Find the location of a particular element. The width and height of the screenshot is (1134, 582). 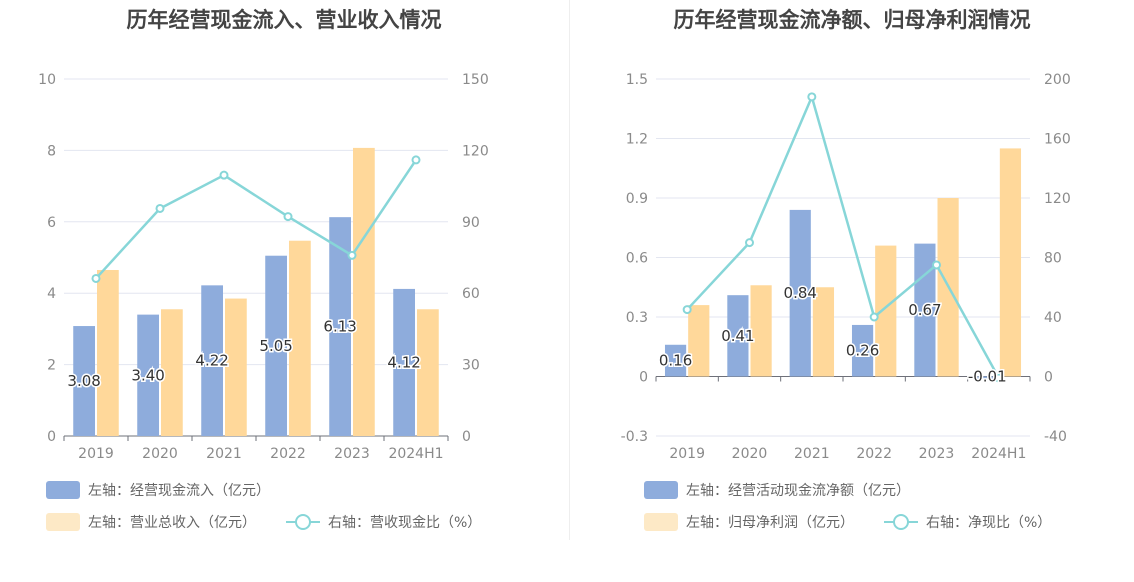

legend-label: 右轴：净现比（%） is located at coordinates (989, 523).